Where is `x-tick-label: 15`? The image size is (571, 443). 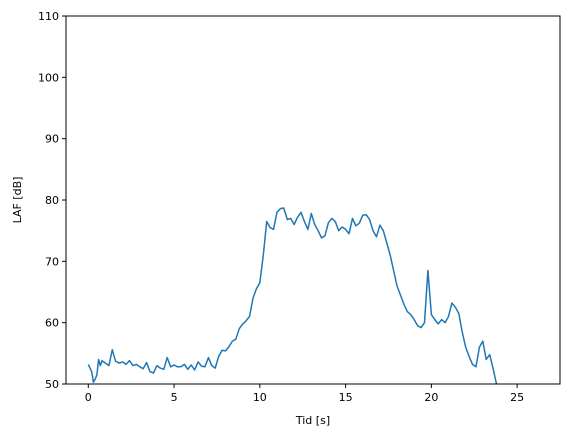
x-tick-label: 15 is located at coordinates (346, 397).